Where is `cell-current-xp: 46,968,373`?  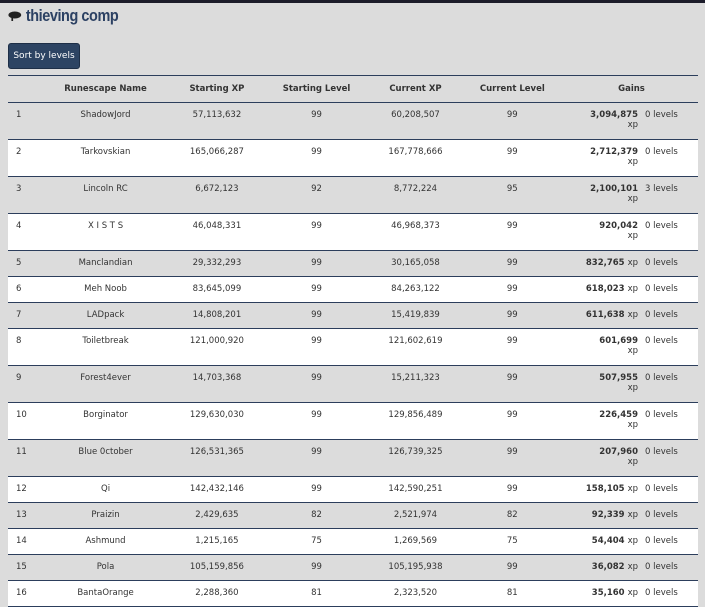 cell-current-xp: 46,968,373 is located at coordinates (415, 232).